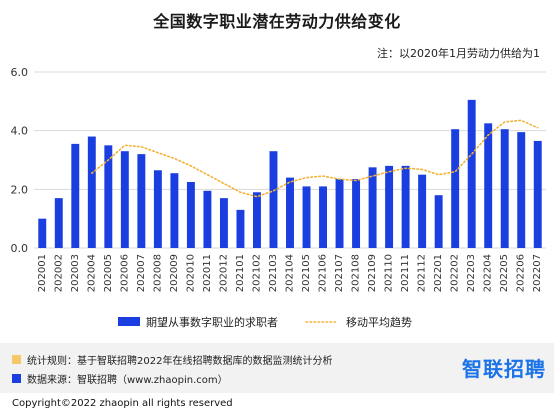 The image size is (554, 412). Describe the element at coordinates (20, 248) in the screenshot. I see `y-tick-label: 0.0` at that location.